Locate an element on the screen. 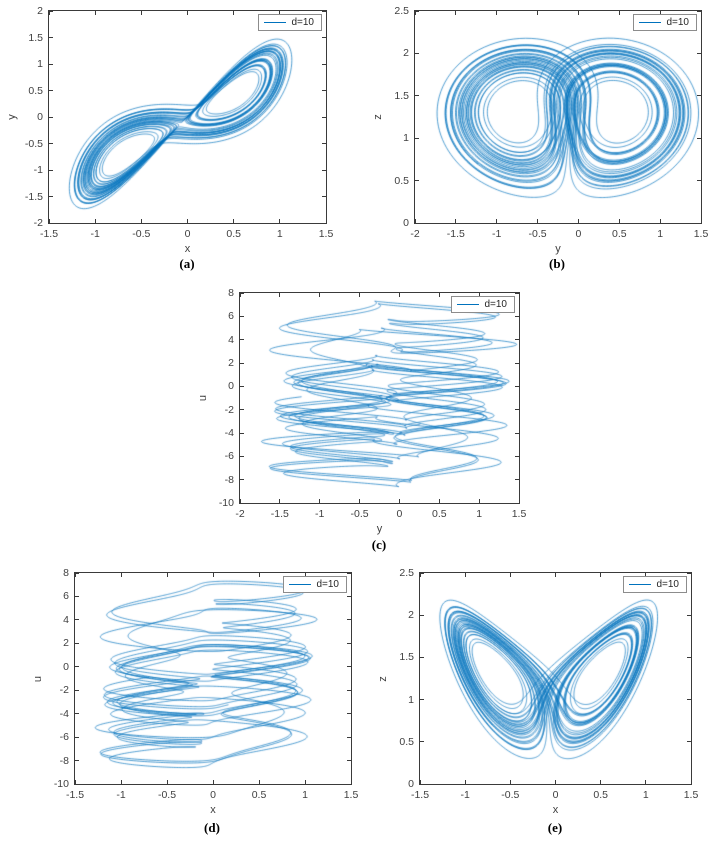 This screenshot has height=847, width=727. subplot-caption-d: (d) is located at coordinates (212, 827).